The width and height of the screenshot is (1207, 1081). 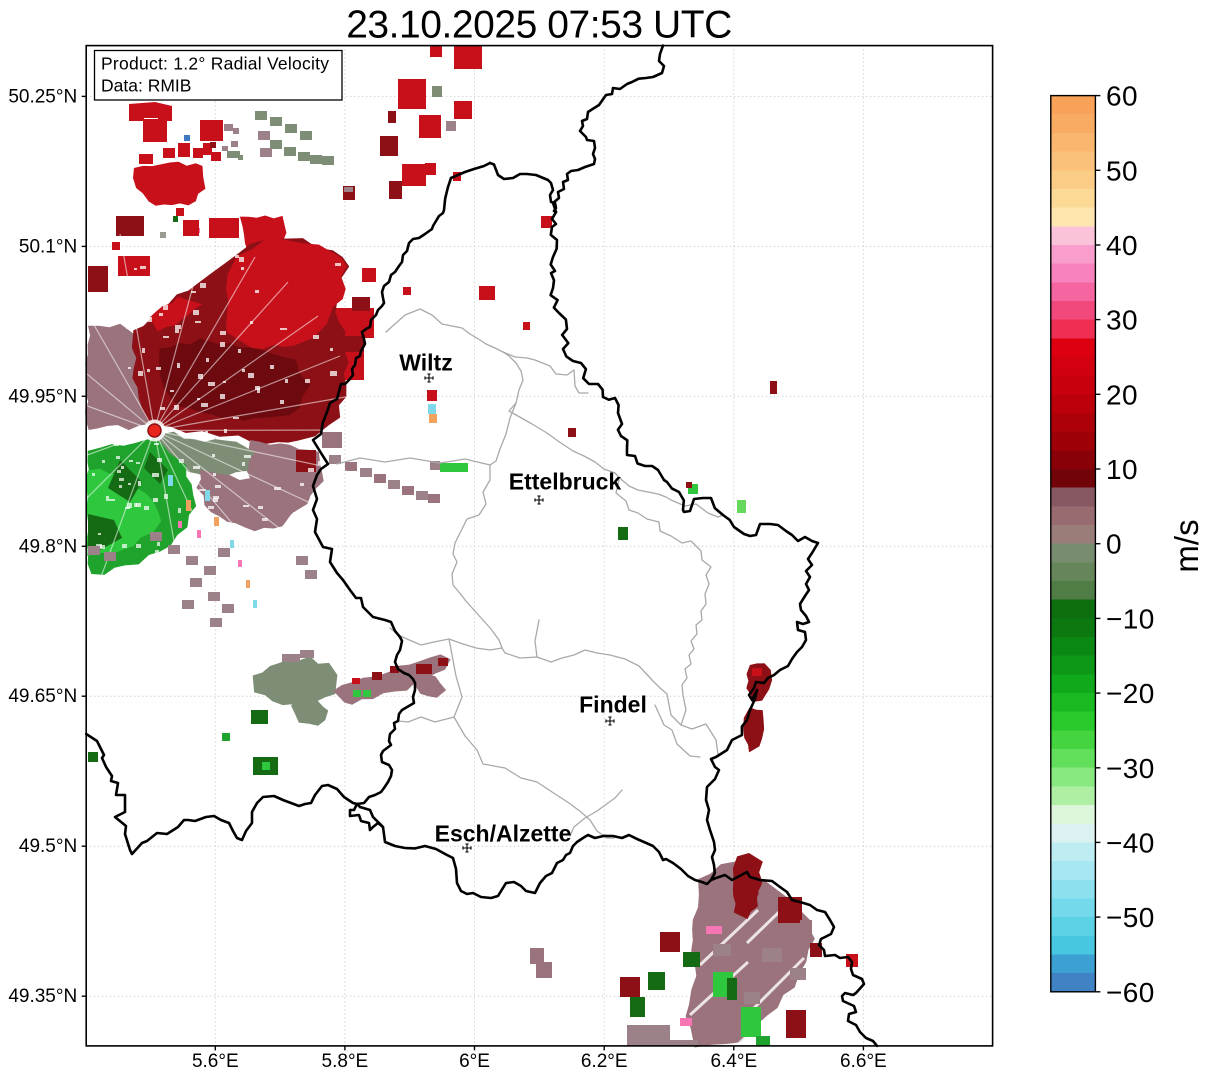 I want to click on svg-text: 23.10.2025 07:53 UTC, so click(x=539, y=25).